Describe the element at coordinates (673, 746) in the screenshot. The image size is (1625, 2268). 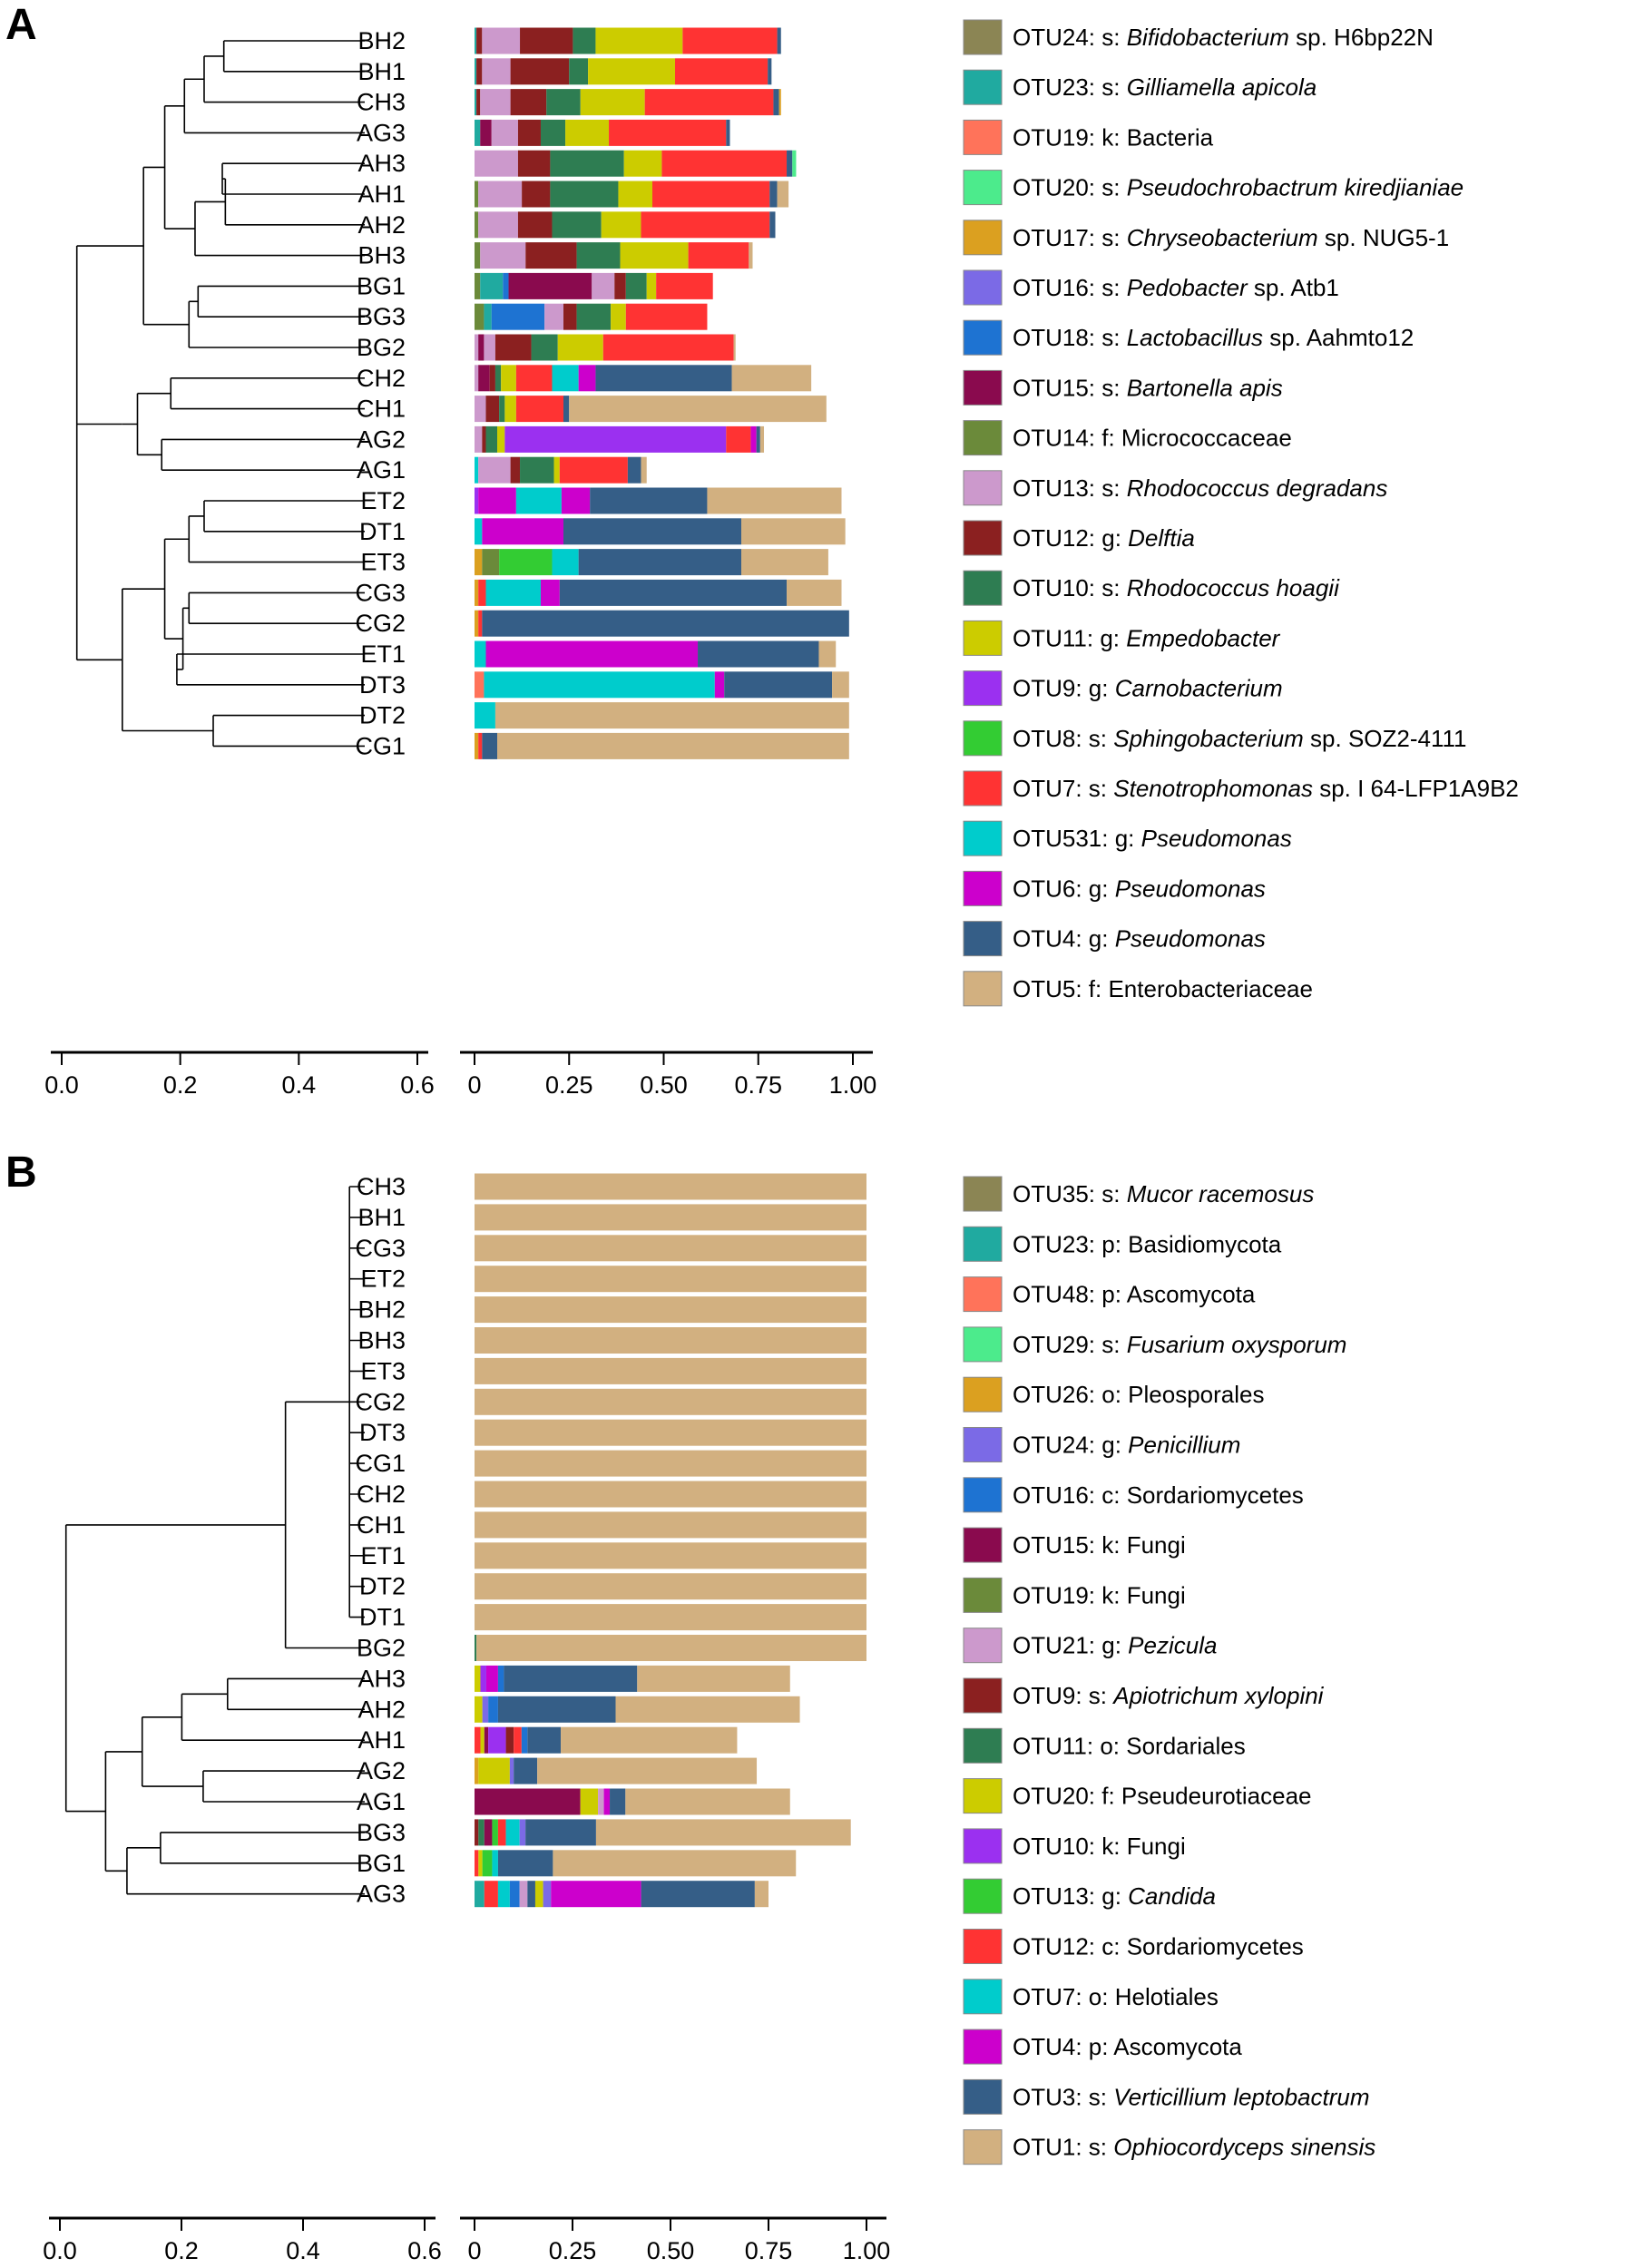
I see `bar-segment-CG1-OTU5` at that location.